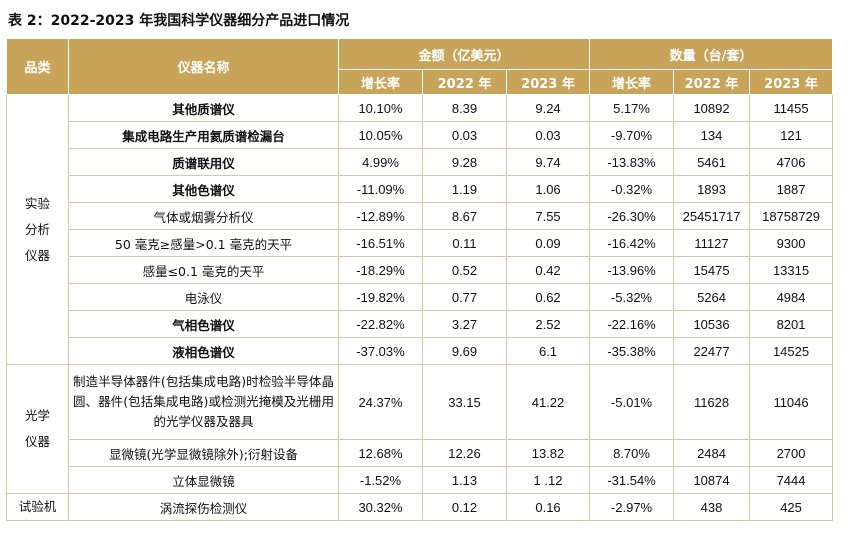 The width and height of the screenshot is (863, 537). What do you see at coordinates (203, 324) in the screenshot?
I see `instrument-name-cell: 气相色谱仪` at bounding box center [203, 324].